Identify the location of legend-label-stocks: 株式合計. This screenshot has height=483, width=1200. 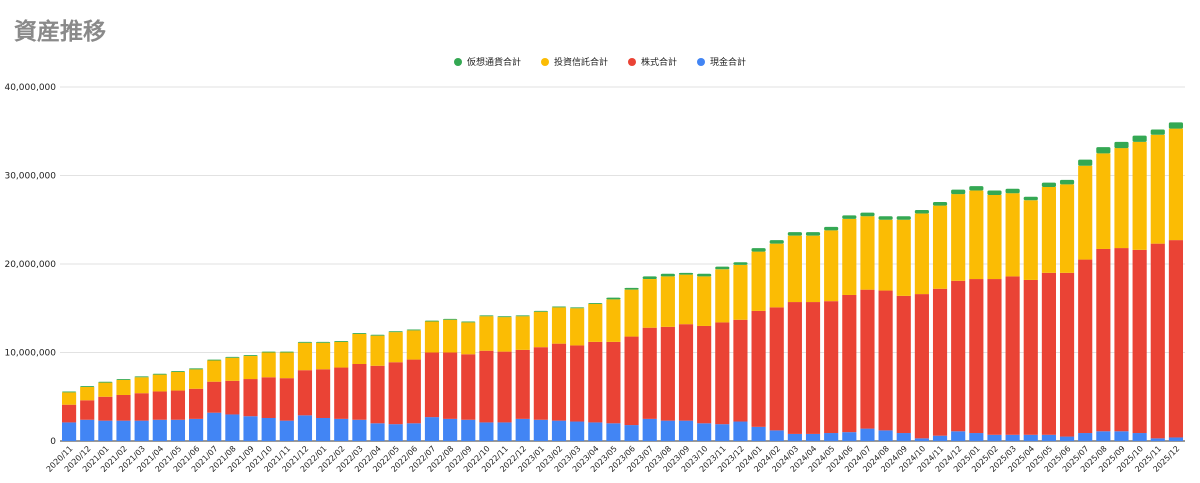
(659, 63).